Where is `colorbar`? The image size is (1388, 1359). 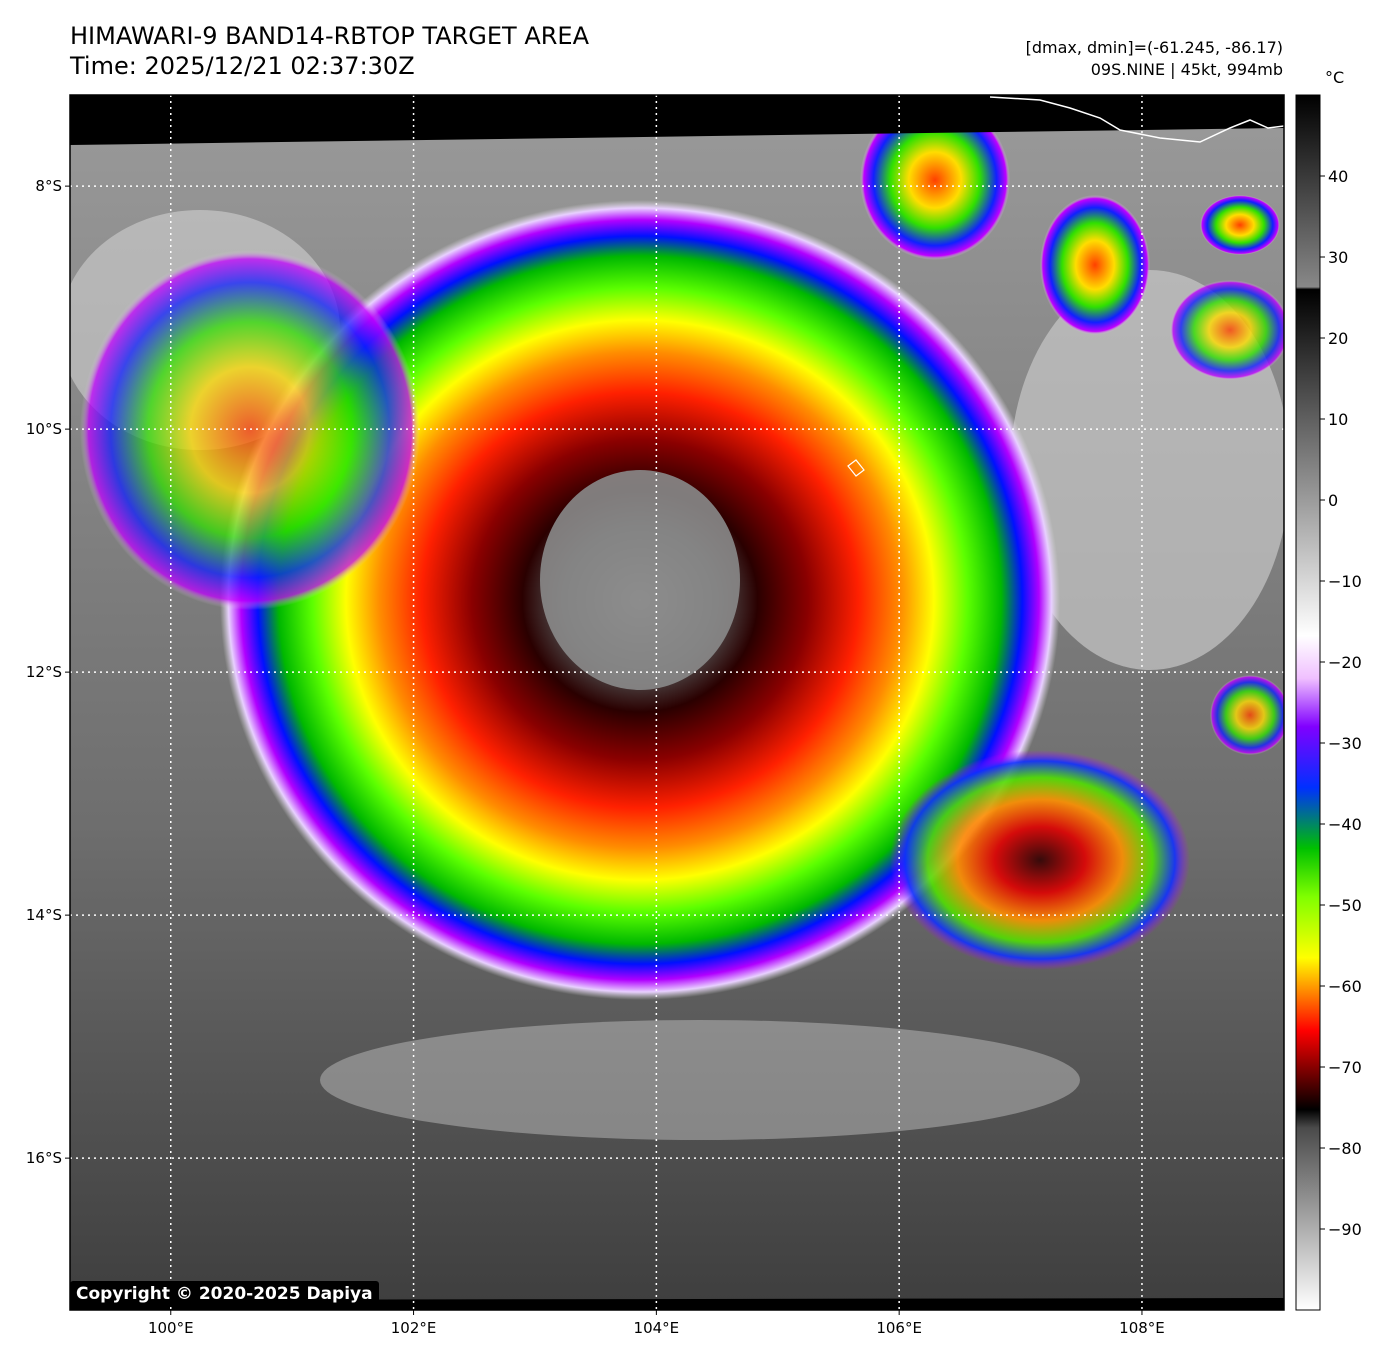
colorbar is located at coordinates (1308, 702).